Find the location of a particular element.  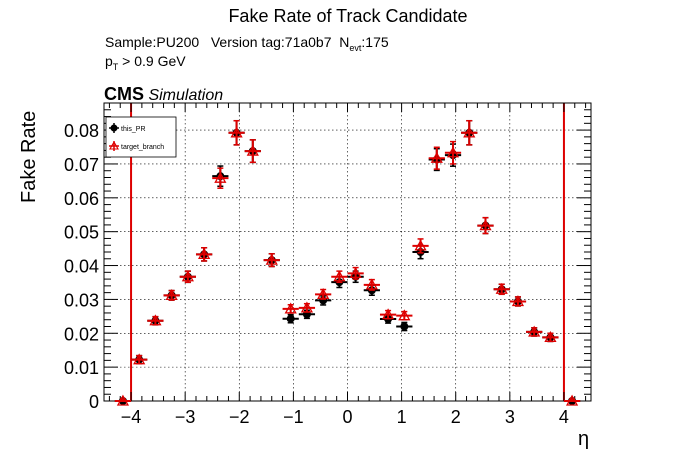

legend: this_PR target_branch is located at coordinates (141, 137).